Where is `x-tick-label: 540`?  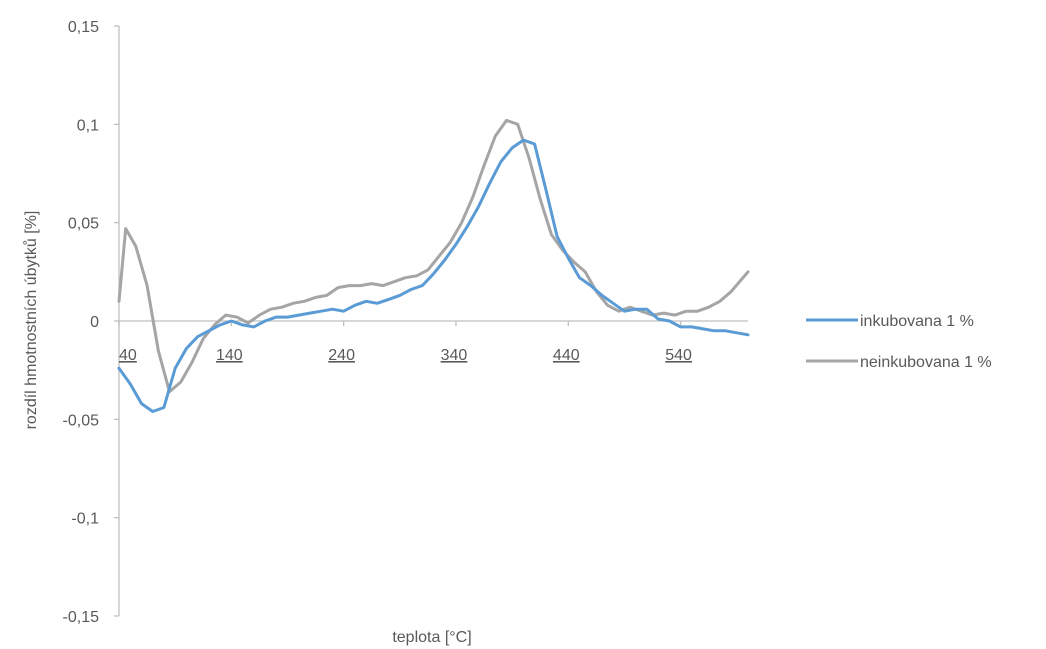 x-tick-label: 540 is located at coordinates (678, 355).